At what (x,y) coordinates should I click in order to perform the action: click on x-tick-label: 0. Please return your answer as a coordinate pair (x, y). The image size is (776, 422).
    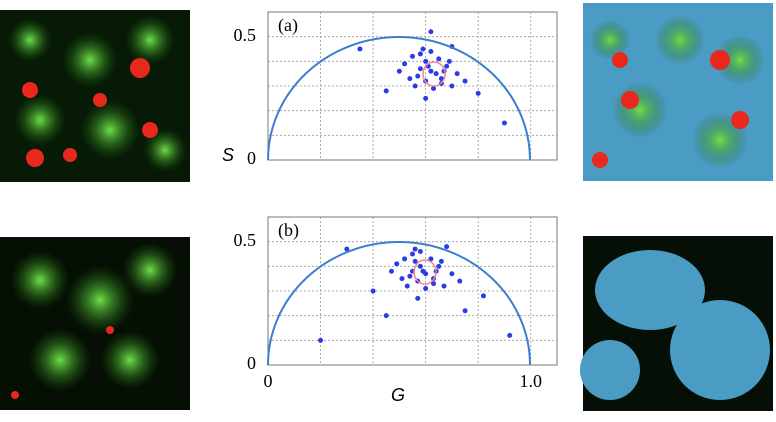
    Looking at the image, I should click on (268, 381).